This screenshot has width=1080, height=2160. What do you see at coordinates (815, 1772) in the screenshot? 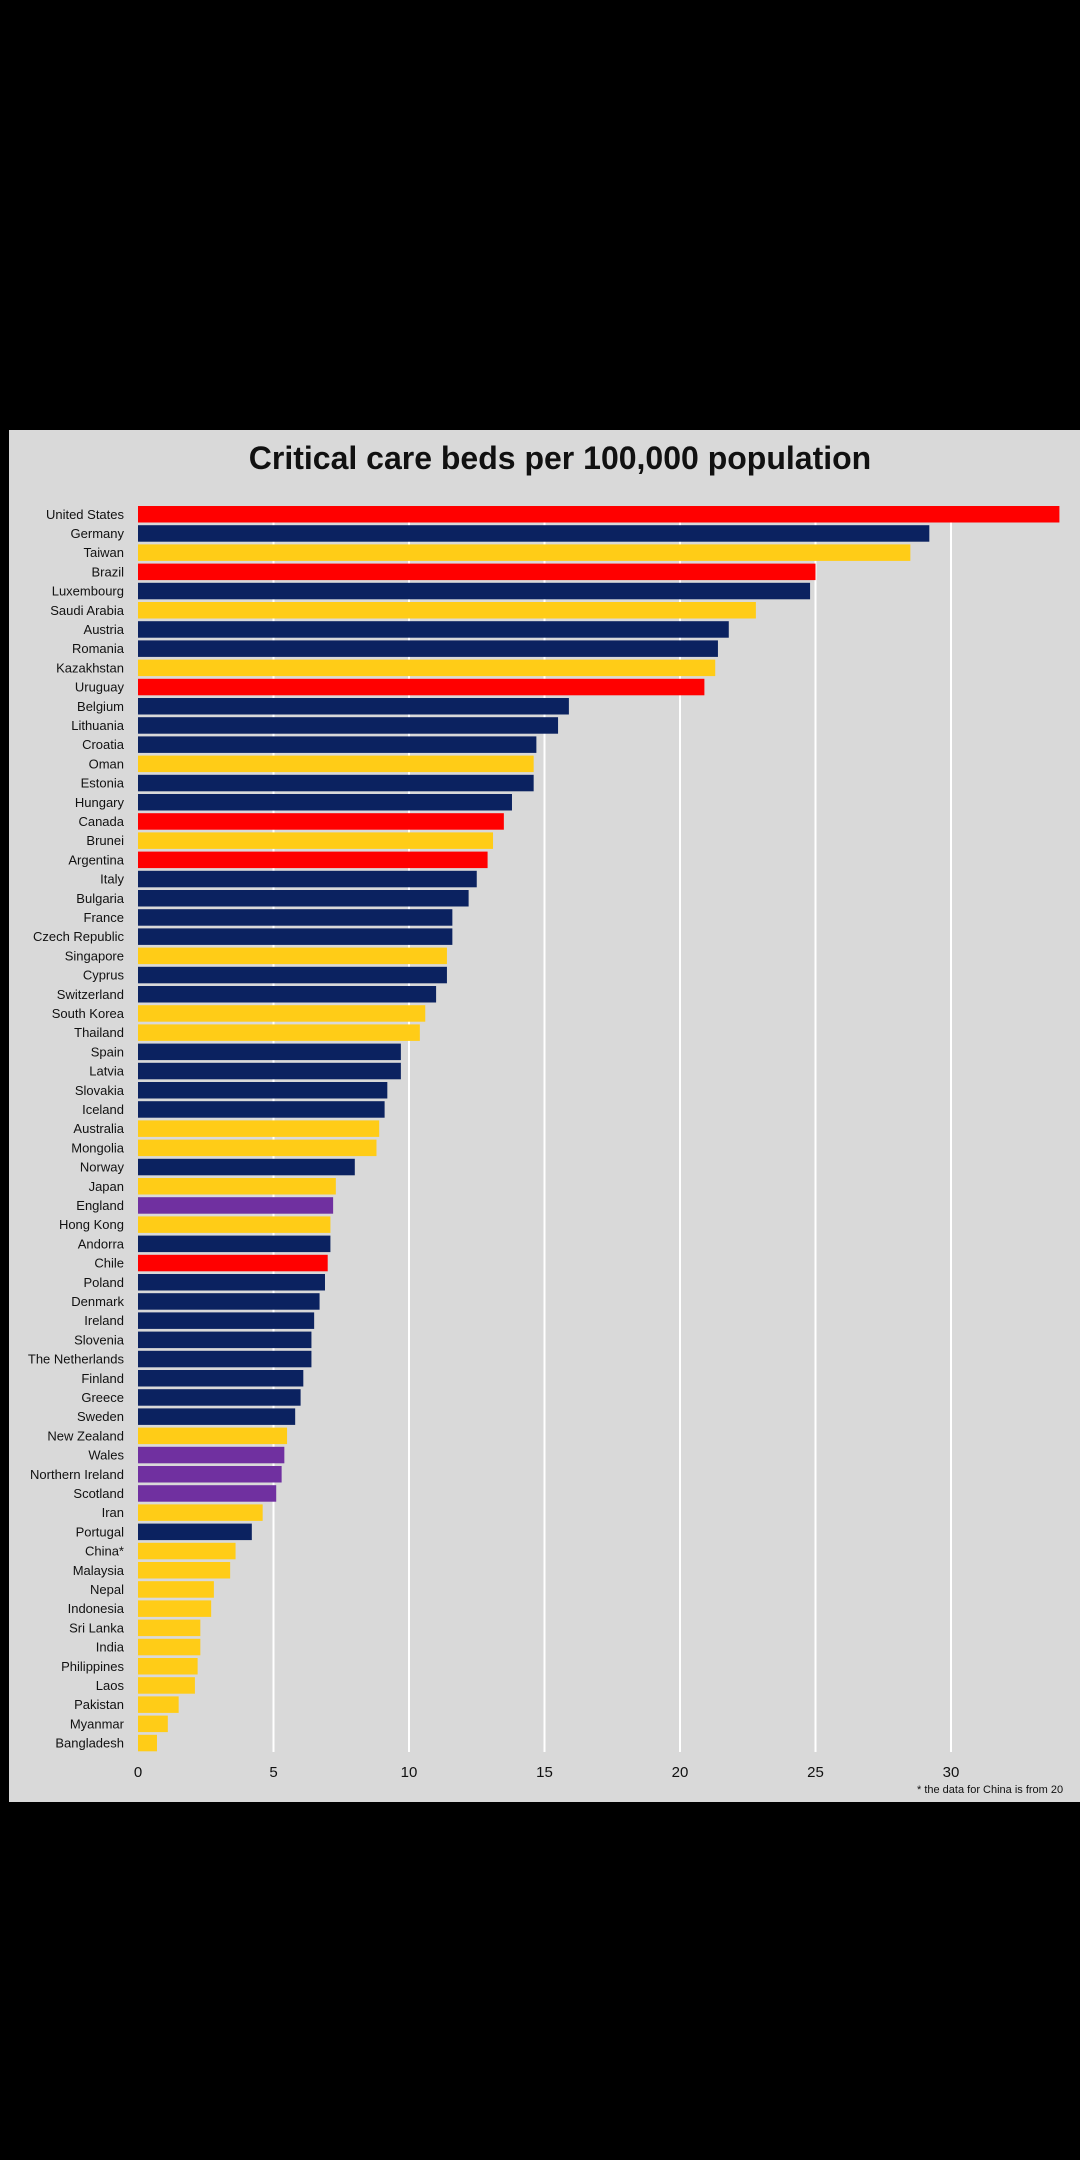
I see `x-tick-label: 25` at bounding box center [815, 1772].